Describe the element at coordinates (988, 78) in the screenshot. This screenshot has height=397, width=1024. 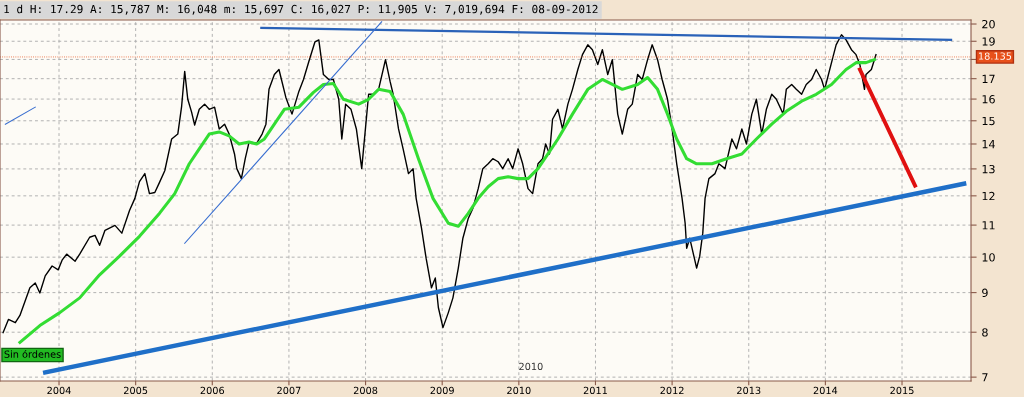
I see `y-tick-label: 17` at that location.